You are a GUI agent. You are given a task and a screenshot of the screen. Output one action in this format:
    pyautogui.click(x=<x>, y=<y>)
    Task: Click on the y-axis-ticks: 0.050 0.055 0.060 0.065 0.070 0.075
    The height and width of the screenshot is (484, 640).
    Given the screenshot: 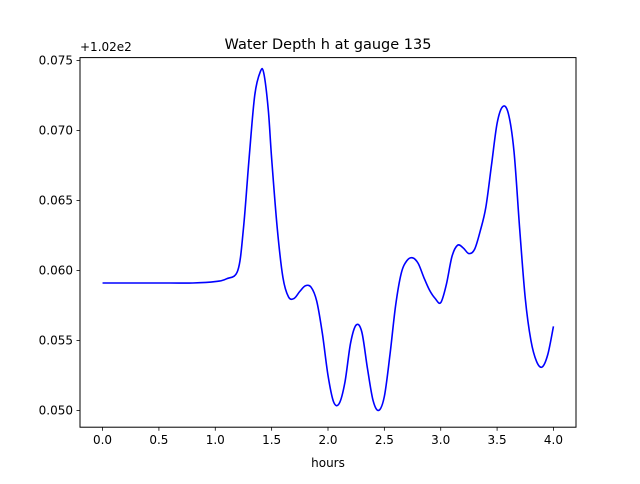 What is the action you would take?
    pyautogui.click(x=59, y=236)
    